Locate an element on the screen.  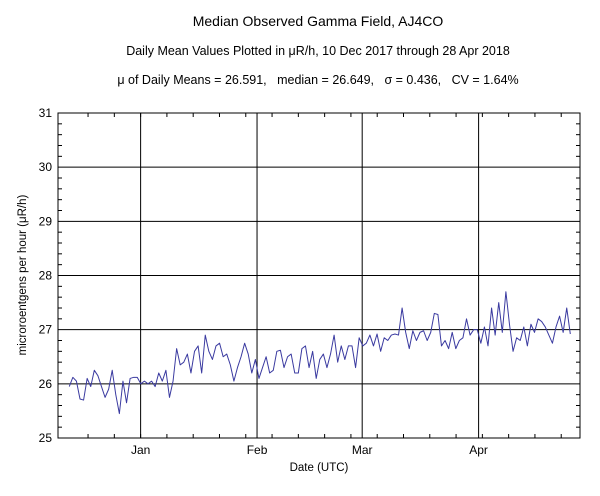
y-tick-label: 31 is located at coordinates (46, 113).